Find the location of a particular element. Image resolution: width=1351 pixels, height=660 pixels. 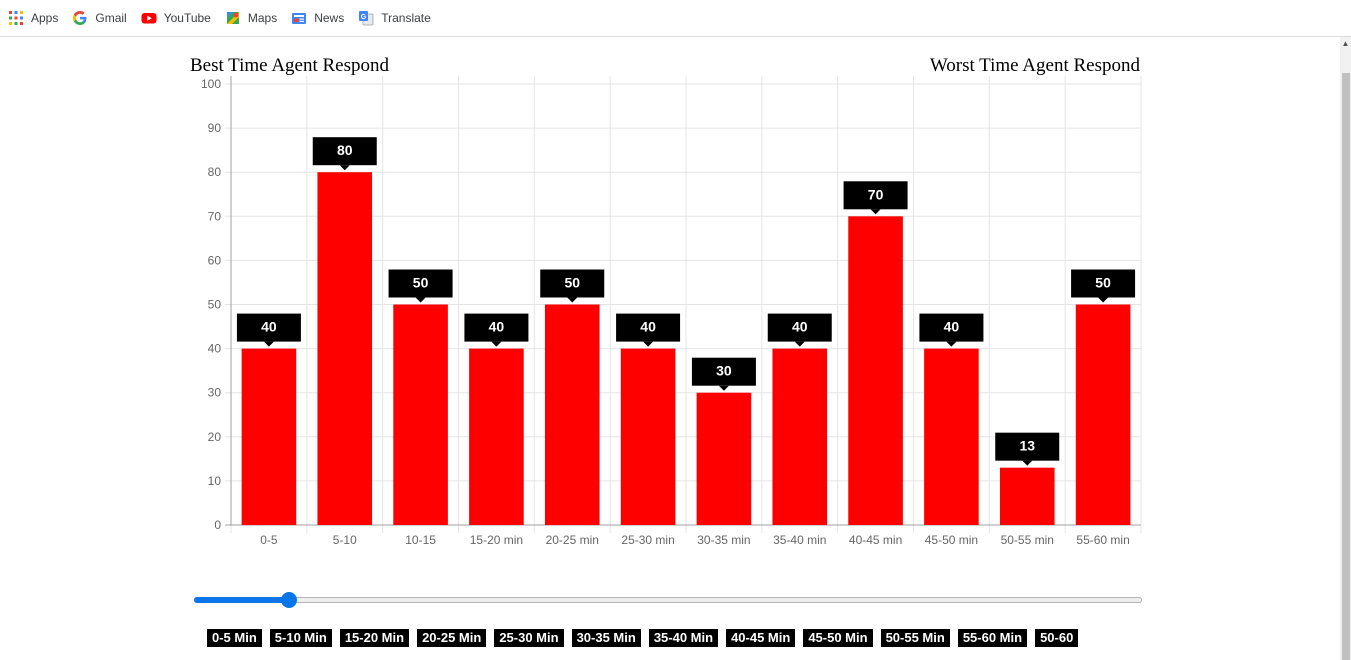

range-label: 30-35 Min is located at coordinates (606, 638).